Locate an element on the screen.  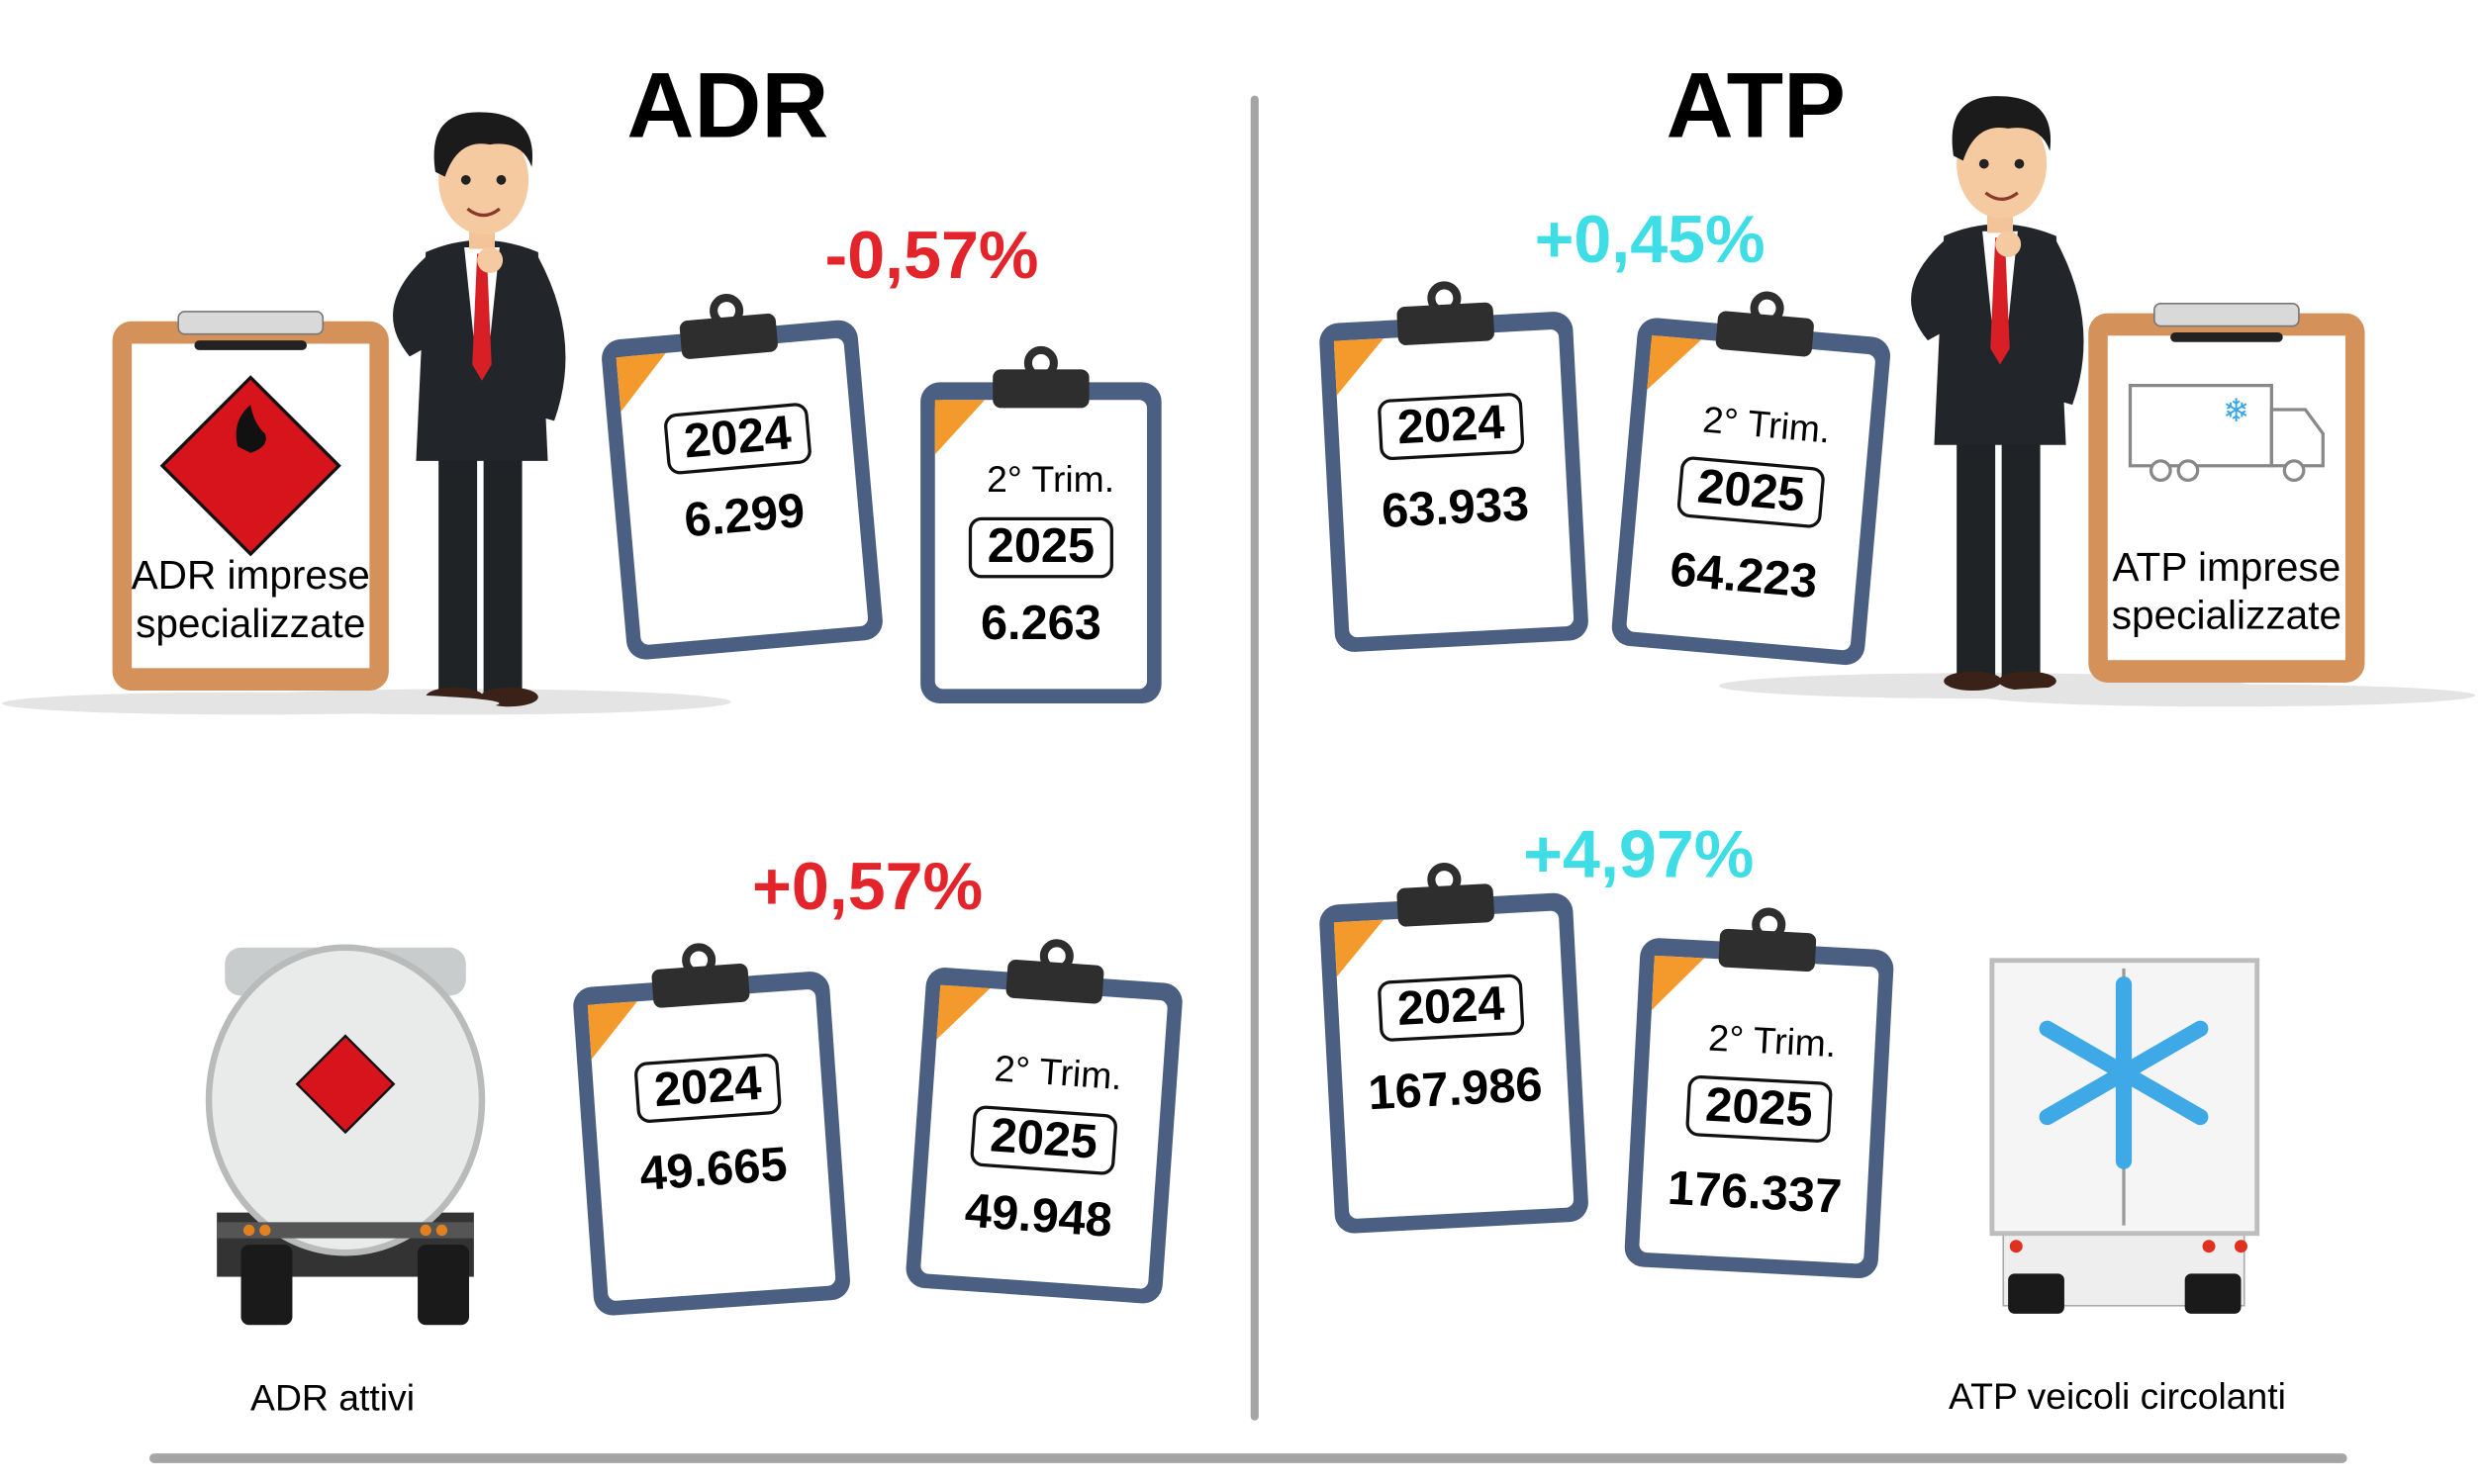
tanker is located at coordinates (346, 1135).